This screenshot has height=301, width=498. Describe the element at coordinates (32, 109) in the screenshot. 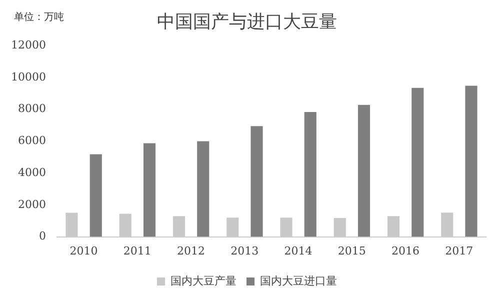

I see `y-tick-label: 8000` at that location.